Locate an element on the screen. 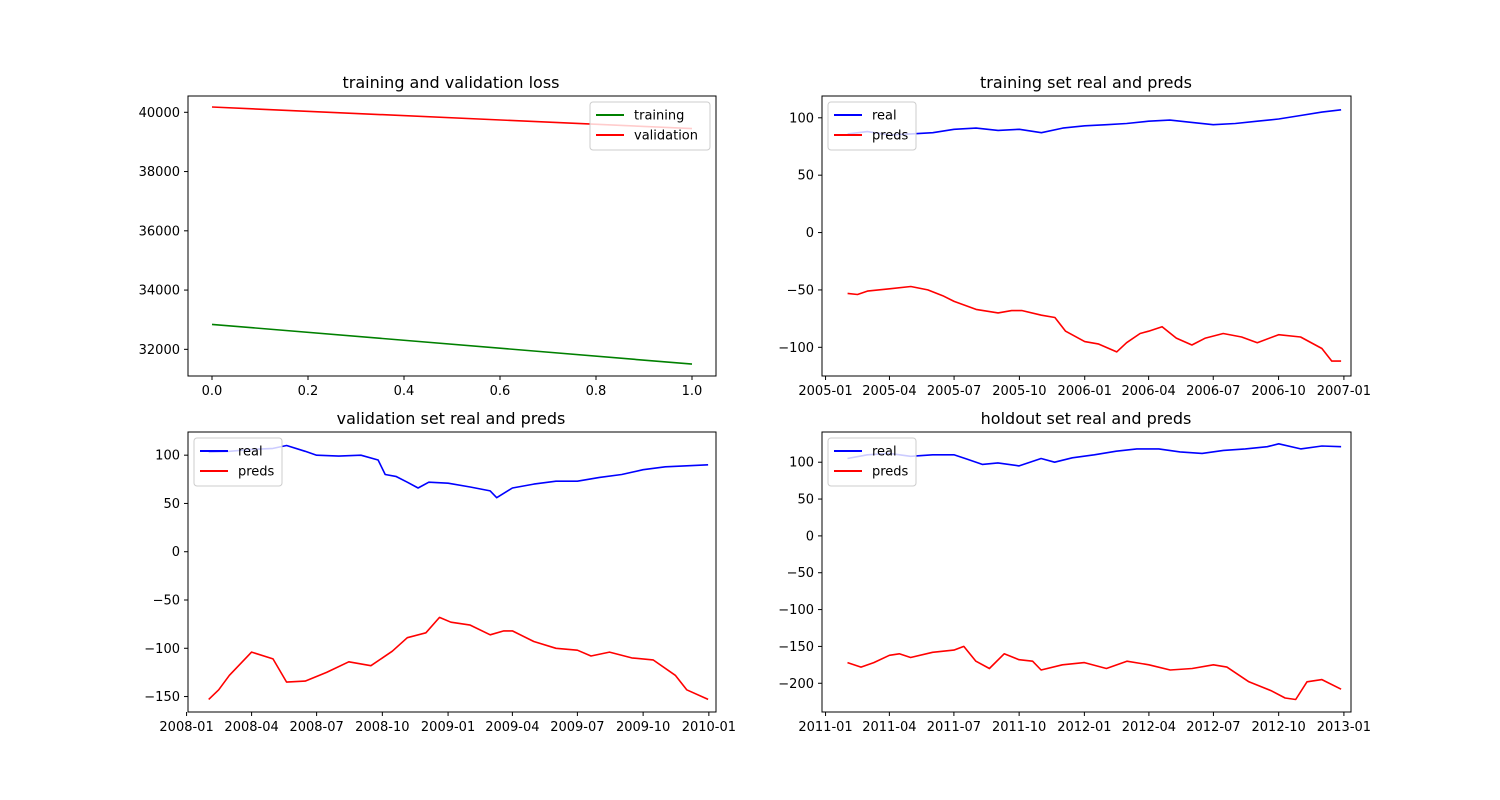  train-ytick-label: 50 is located at coordinates (805, 176).